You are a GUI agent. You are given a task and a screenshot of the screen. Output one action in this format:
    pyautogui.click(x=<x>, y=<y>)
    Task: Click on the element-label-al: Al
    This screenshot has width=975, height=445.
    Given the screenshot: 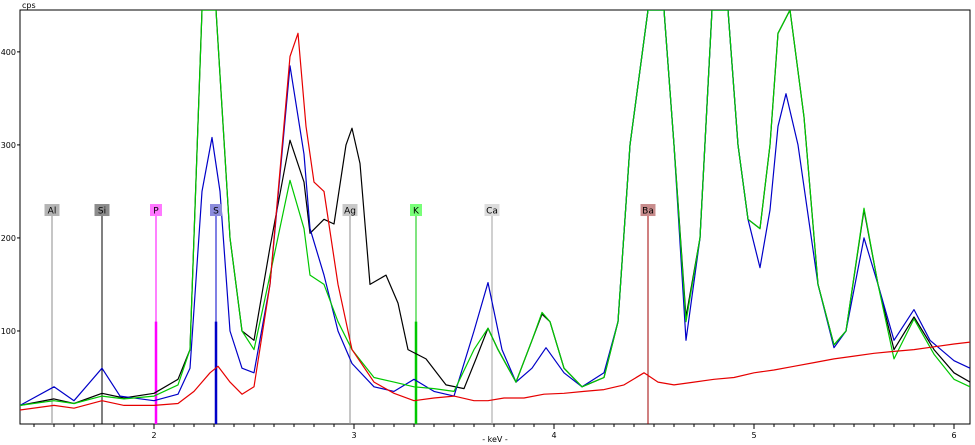 What is the action you would take?
    pyautogui.click(x=52, y=212)
    